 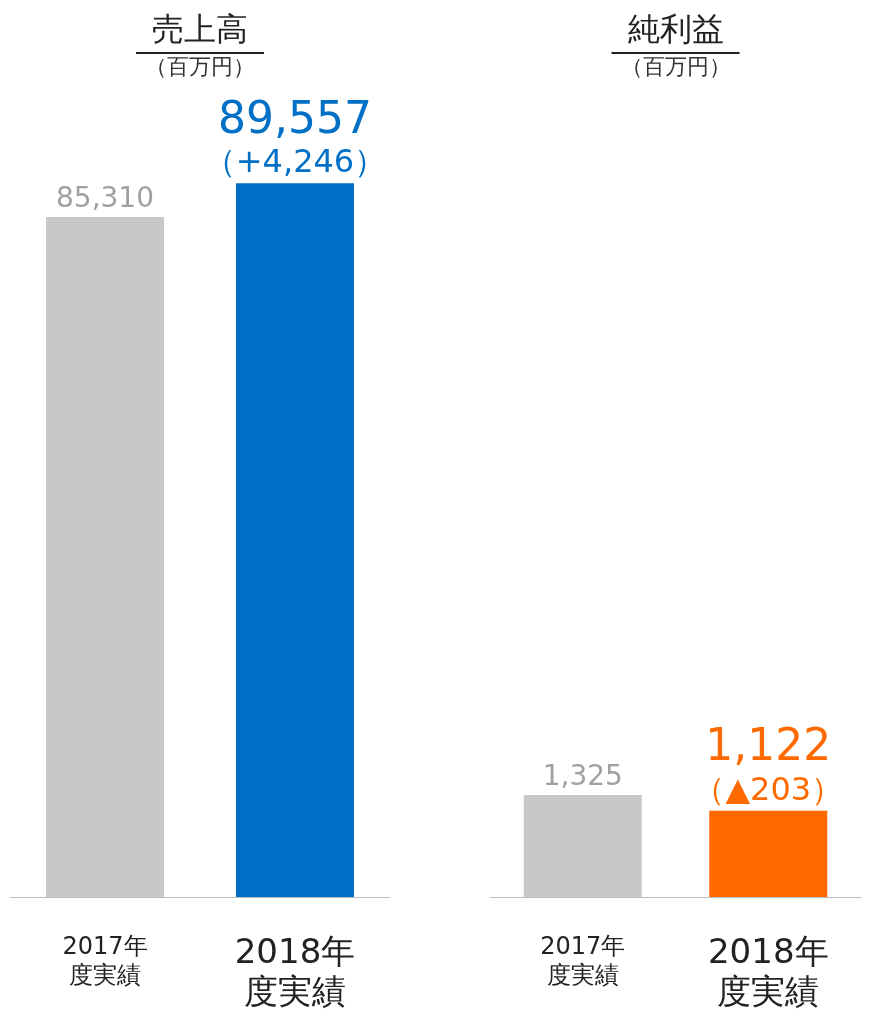 What do you see at coordinates (675, 29) in the screenshot?
I see `chart-title: 純利益` at bounding box center [675, 29].